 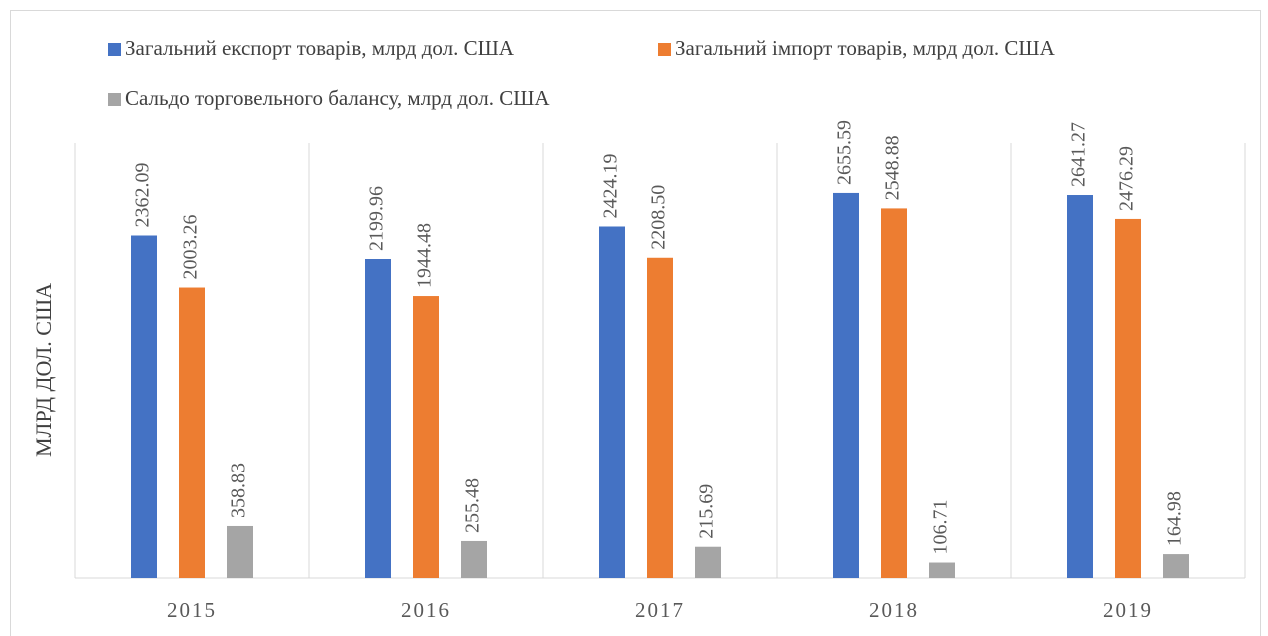 I want to click on legend-label: Загальний експорт товарів, млрд дол. США, so click(x=320, y=48).